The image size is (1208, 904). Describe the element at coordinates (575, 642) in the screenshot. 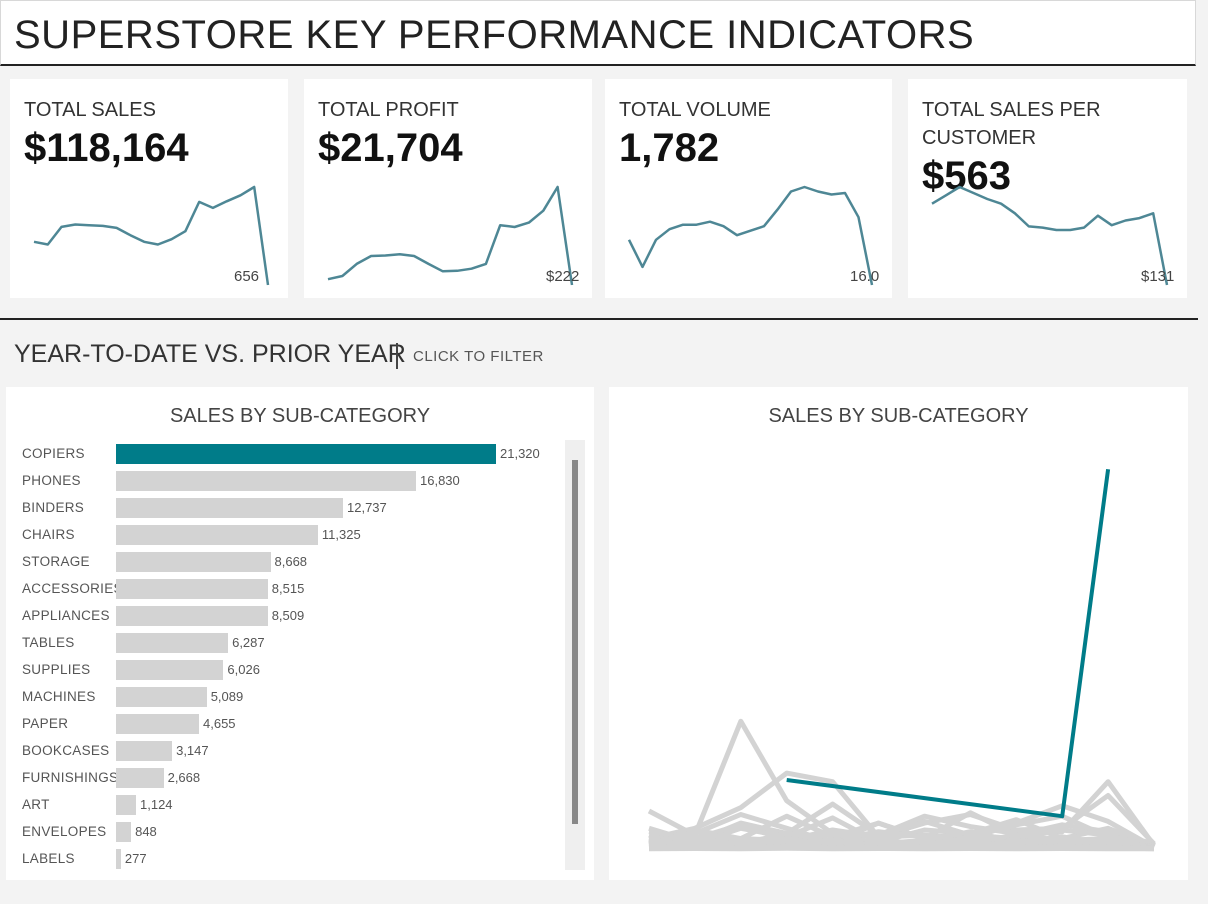

I see `scrollbar-thumb` at that location.